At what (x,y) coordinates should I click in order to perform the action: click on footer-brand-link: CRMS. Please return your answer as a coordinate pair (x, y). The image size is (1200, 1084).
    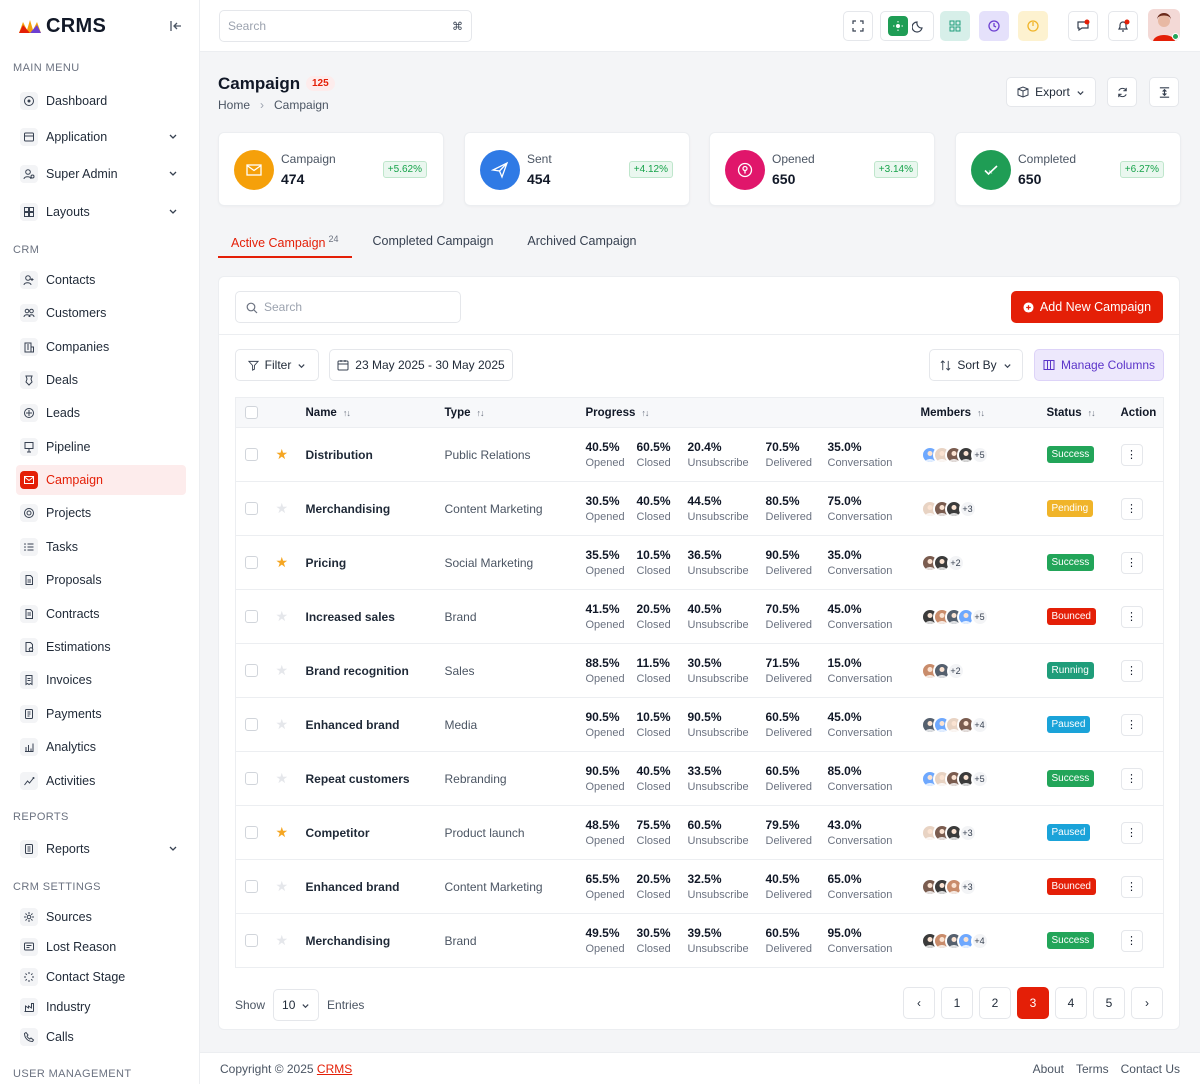
    Looking at the image, I should click on (334, 1069).